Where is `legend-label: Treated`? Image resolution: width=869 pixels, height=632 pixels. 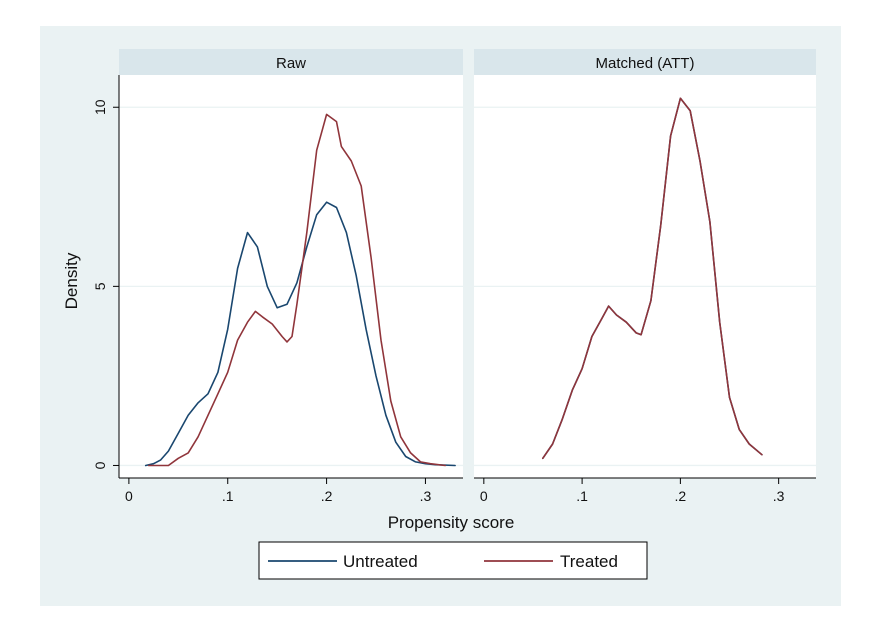 legend-label: Treated is located at coordinates (589, 561).